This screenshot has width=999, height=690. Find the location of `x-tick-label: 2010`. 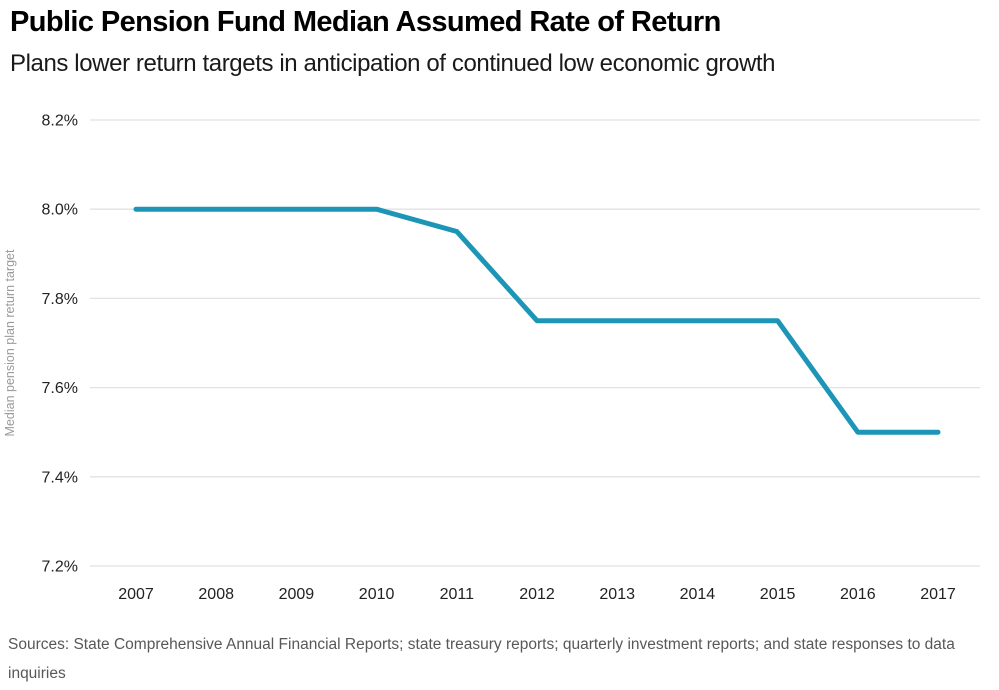

x-tick-label: 2010 is located at coordinates (377, 594).